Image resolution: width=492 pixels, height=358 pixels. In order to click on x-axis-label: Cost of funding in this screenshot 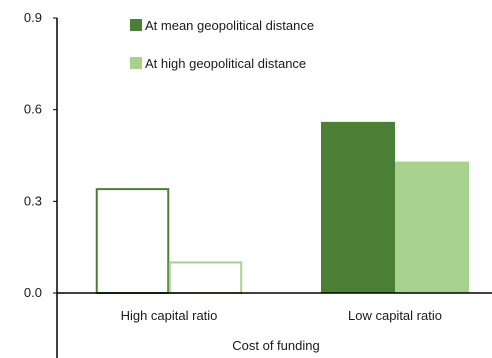, I will do `click(275, 345)`.